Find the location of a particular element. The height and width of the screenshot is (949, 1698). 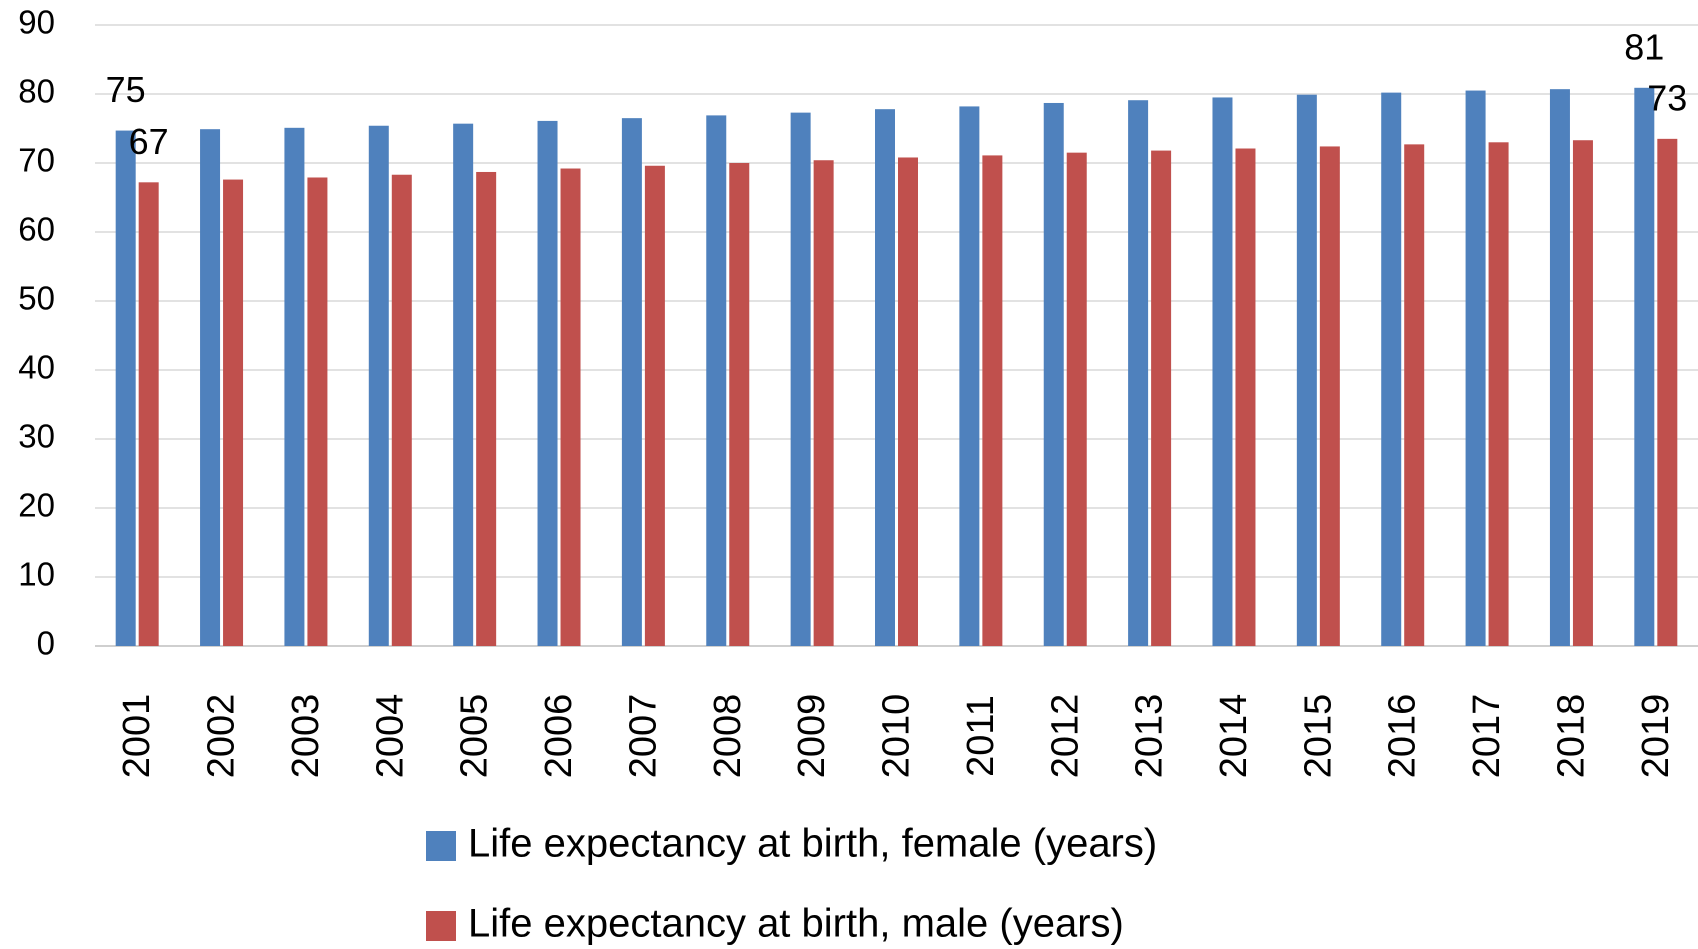

x-tick-label: 2013 is located at coordinates (1150, 736).